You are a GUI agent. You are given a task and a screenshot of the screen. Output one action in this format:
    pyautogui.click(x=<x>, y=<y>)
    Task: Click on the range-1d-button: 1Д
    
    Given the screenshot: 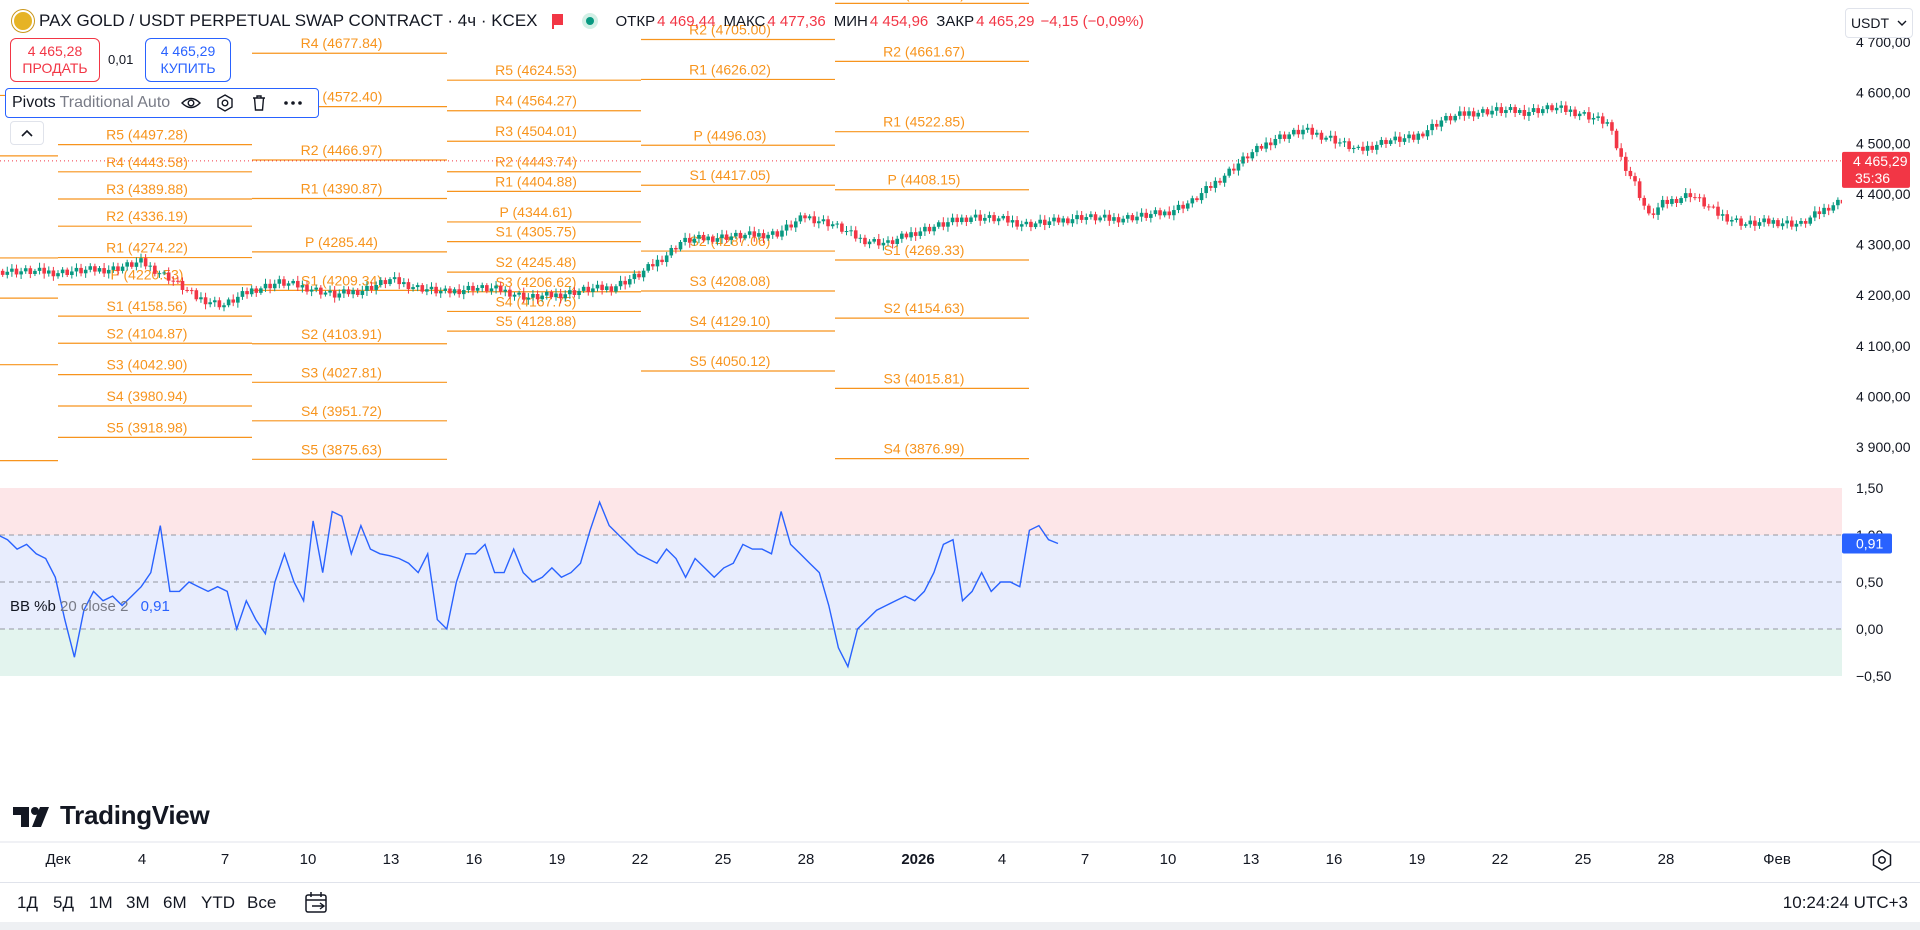 What is the action you would take?
    pyautogui.click(x=27, y=902)
    